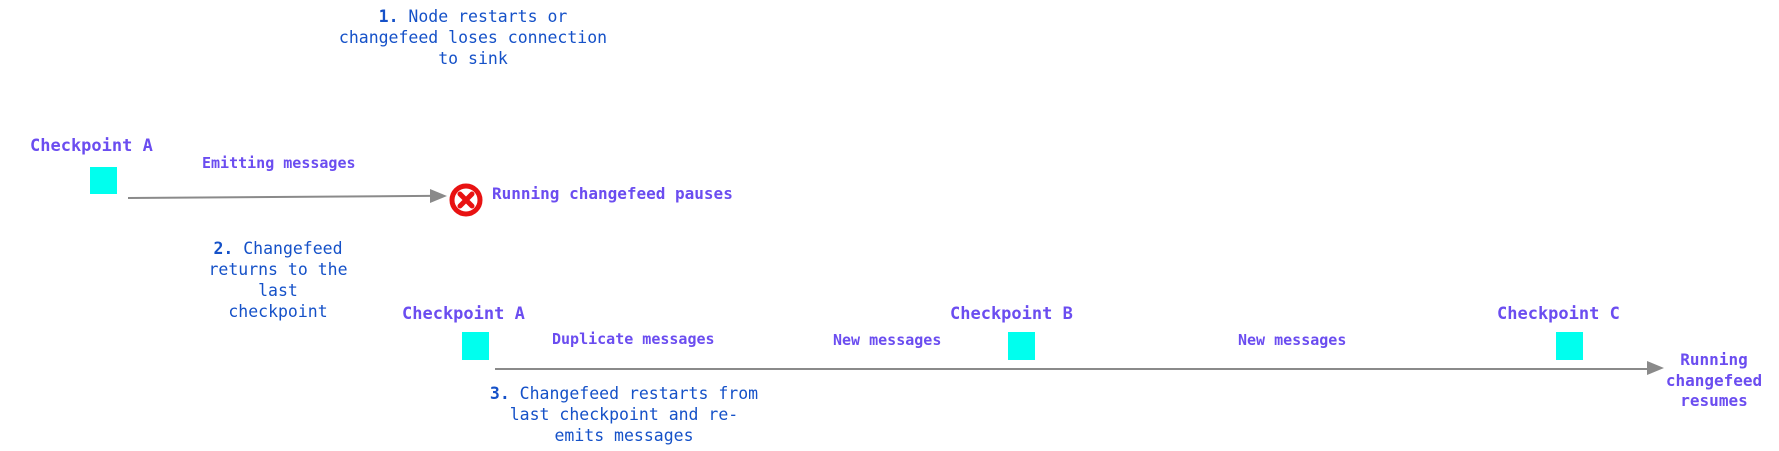  What do you see at coordinates (223, 248) in the screenshot?
I see `step-number: 2.` at bounding box center [223, 248].